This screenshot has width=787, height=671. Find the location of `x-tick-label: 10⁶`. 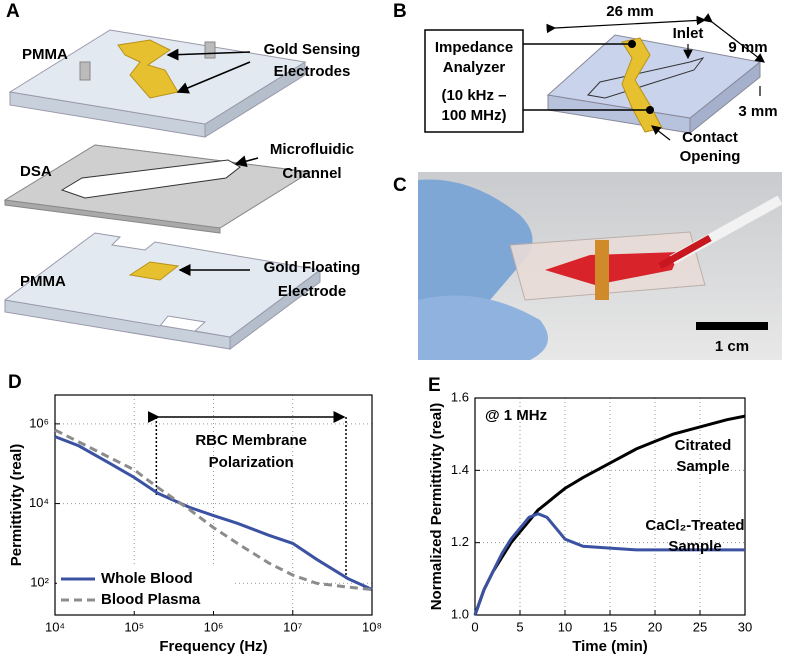

x-tick-label: 10⁶ is located at coordinates (214, 626).